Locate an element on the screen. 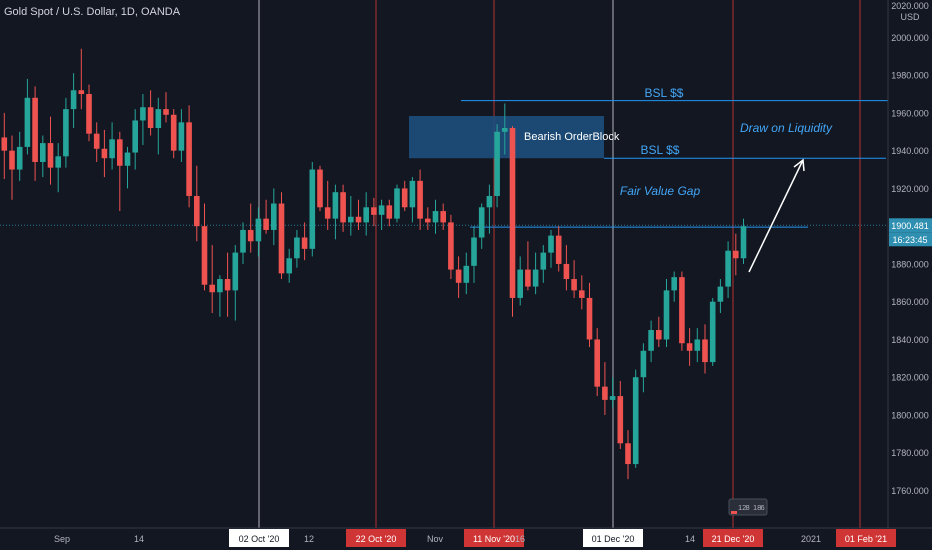  time-marker-label: 02 Oct '20 is located at coordinates (259, 539).